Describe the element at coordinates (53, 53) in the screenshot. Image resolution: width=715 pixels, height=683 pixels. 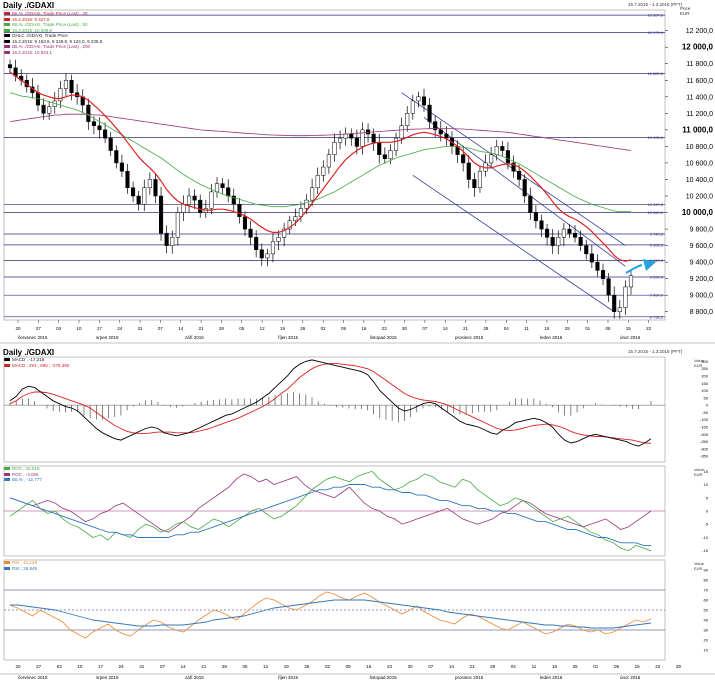
I see `legend-entry: 16.2.2016: 10 843,1` at that location.